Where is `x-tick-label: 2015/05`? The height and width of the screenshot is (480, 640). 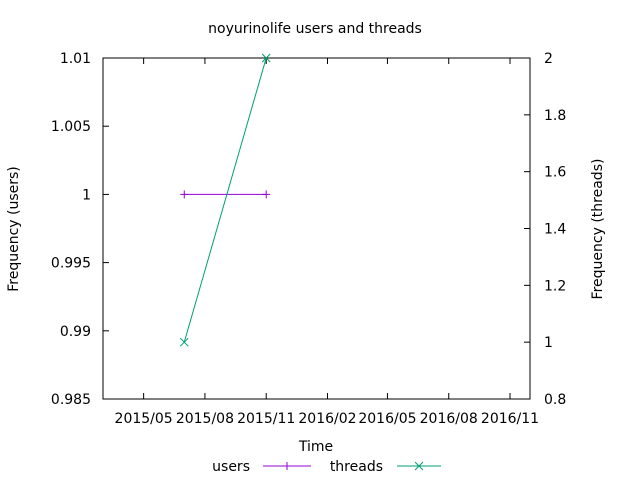 x-tick-label: 2015/05 is located at coordinates (144, 419).